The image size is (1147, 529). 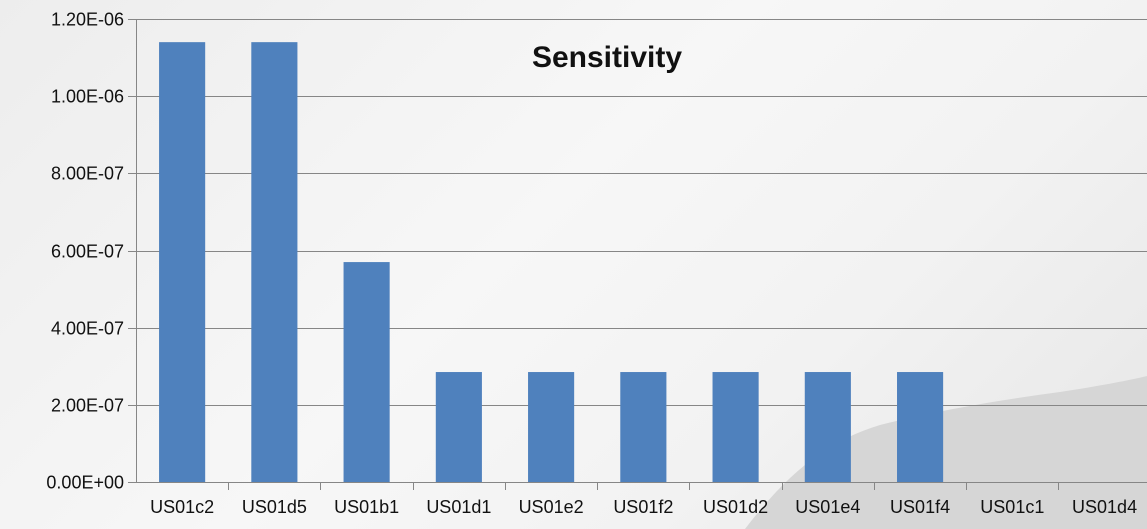 I want to click on x-tick-label: US01e4, so click(x=827, y=507).